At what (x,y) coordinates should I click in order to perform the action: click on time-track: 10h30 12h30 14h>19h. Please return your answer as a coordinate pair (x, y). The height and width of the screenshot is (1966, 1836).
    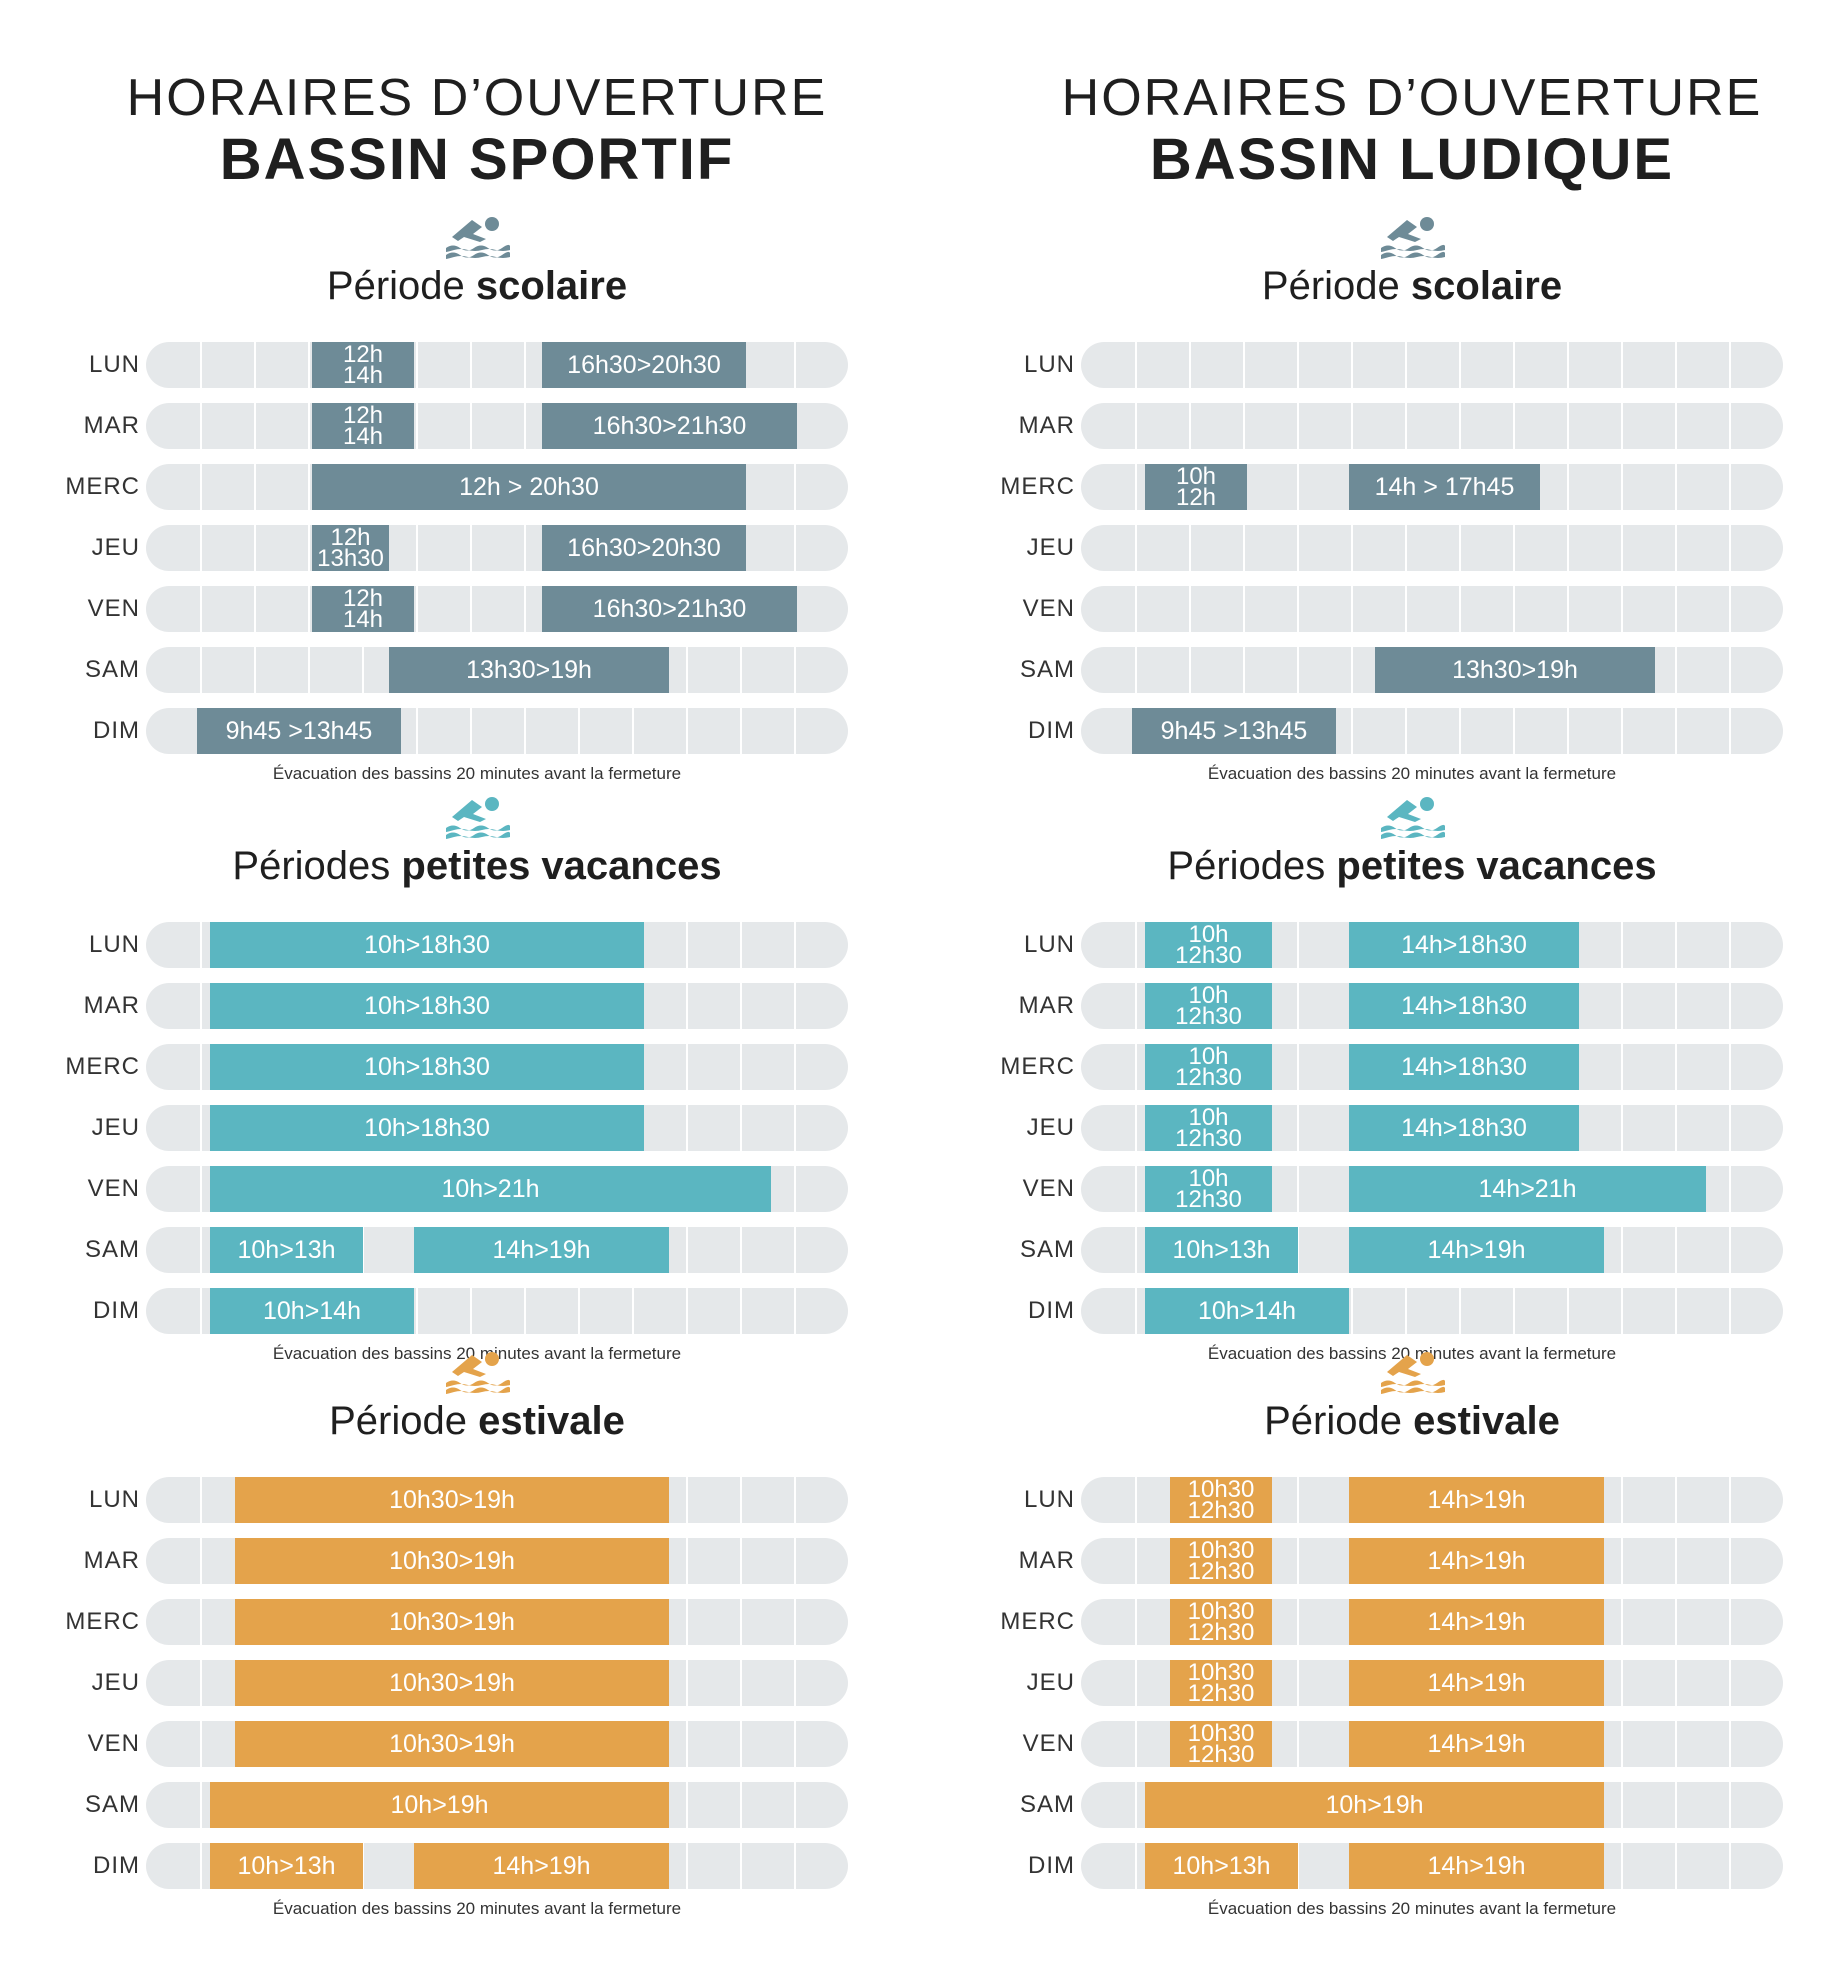
    Looking at the image, I should click on (1432, 1622).